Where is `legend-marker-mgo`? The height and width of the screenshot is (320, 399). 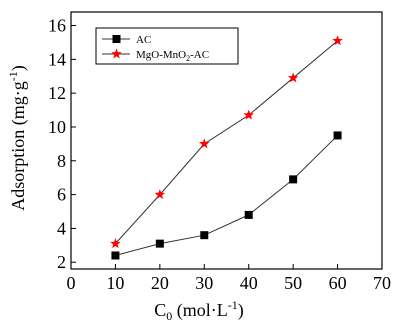
legend-marker-mgo is located at coordinates (116, 53).